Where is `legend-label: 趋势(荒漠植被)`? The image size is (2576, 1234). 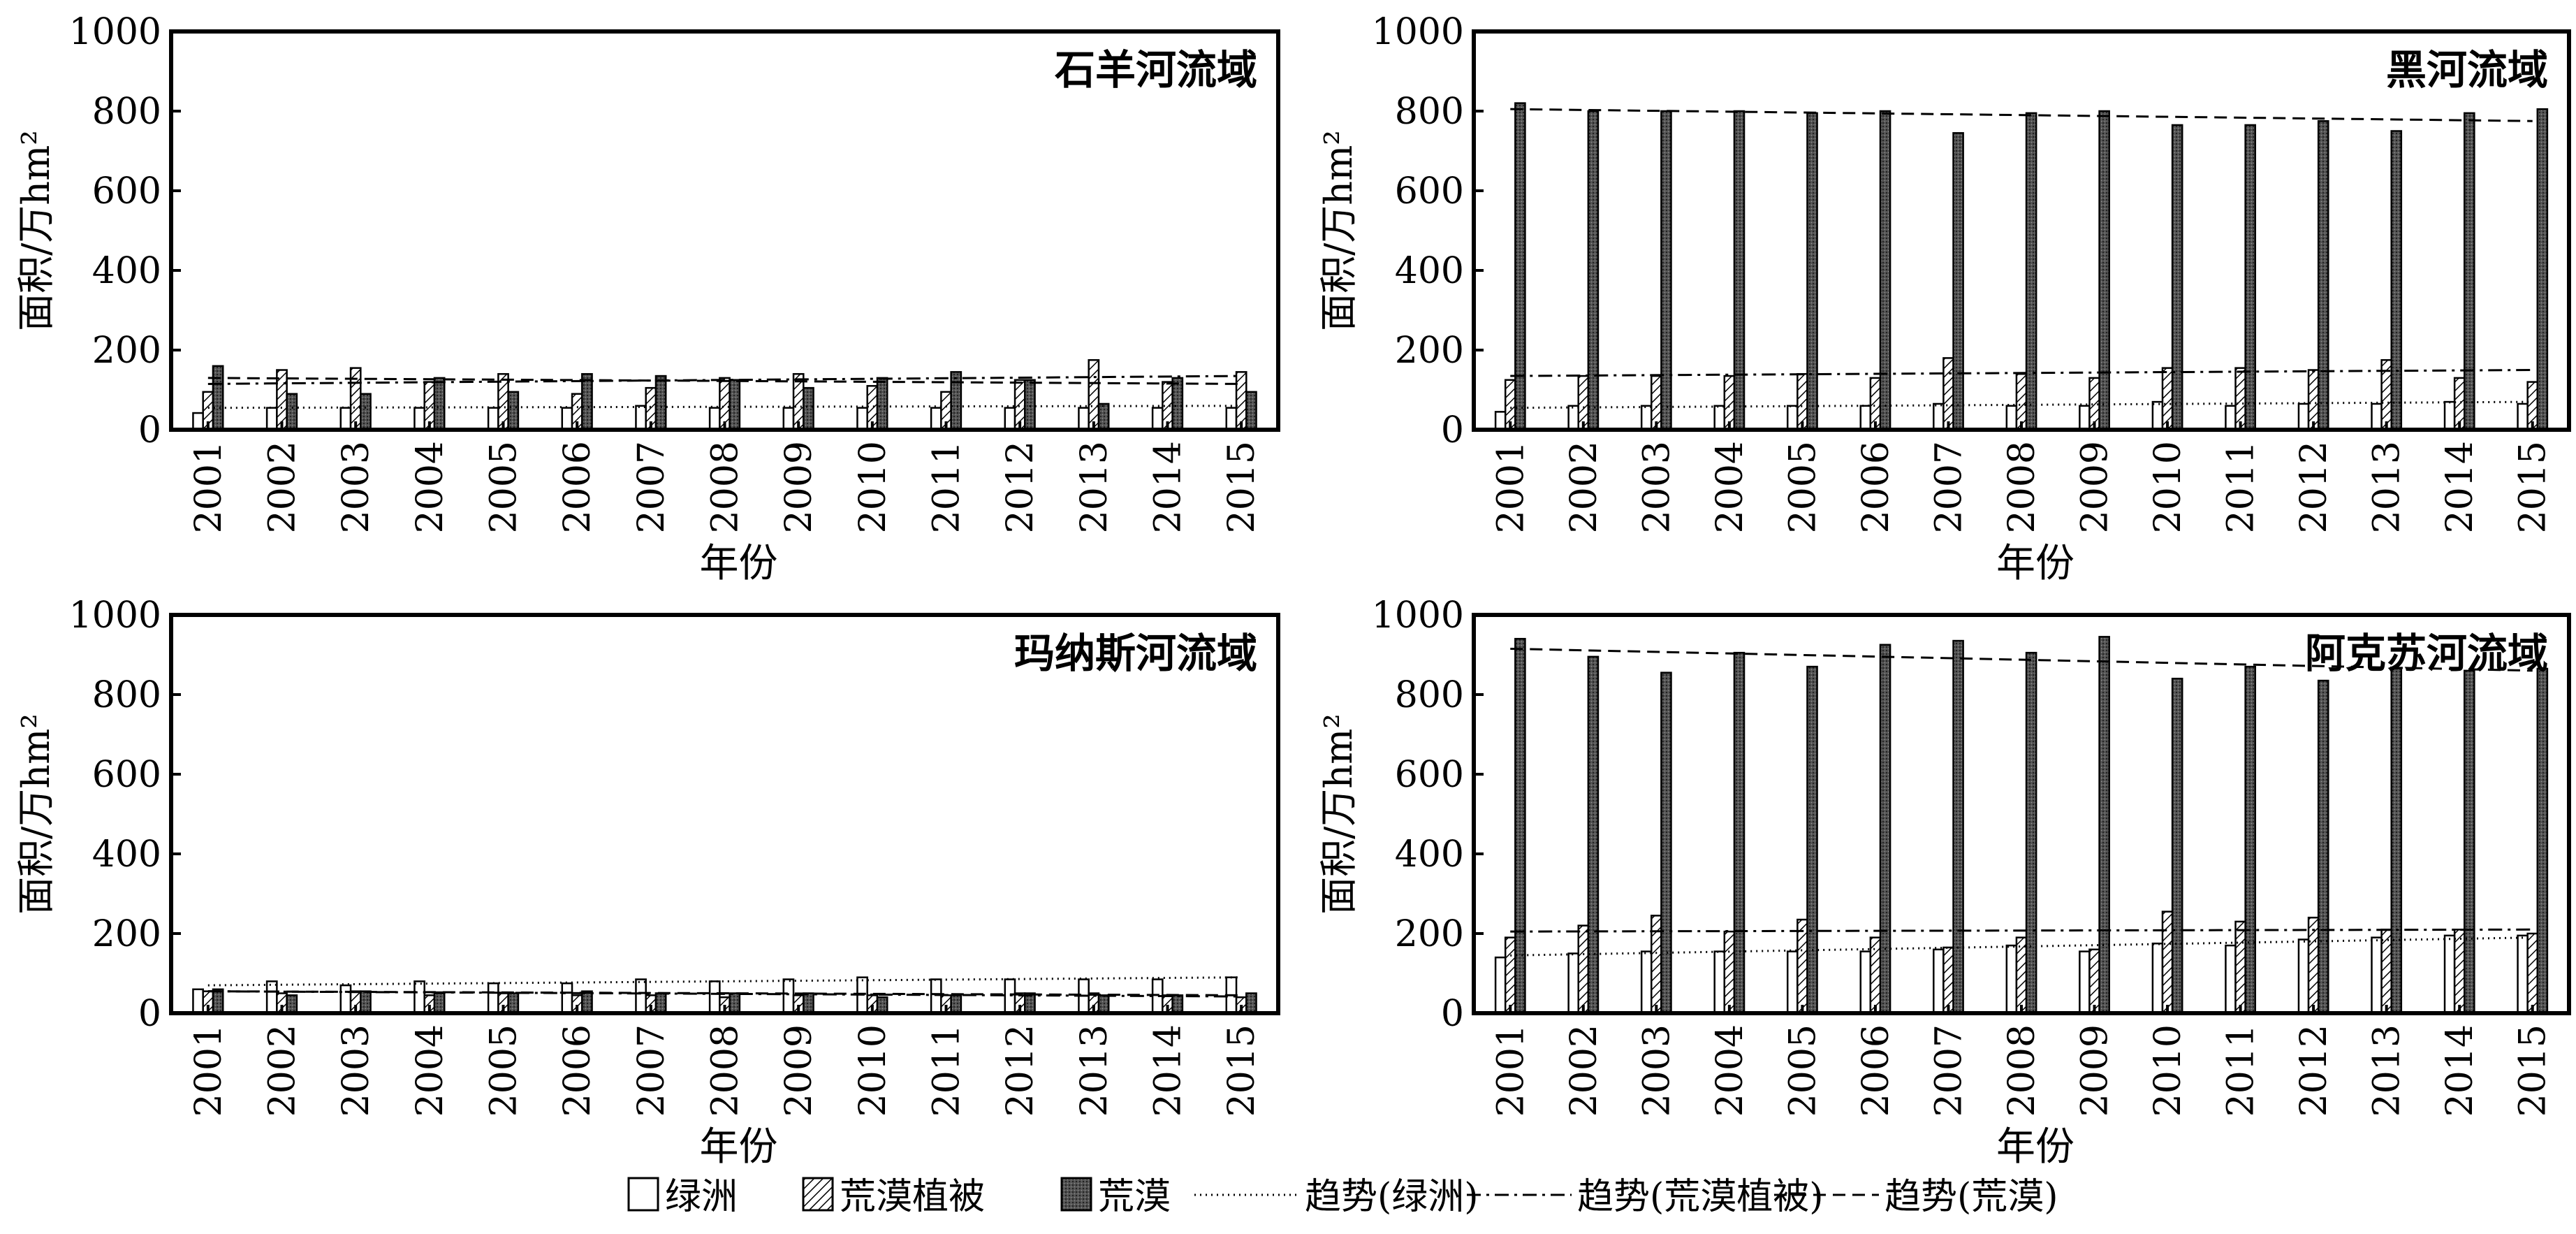
legend-label: 趋势(荒漠植被) is located at coordinates (1700, 1197).